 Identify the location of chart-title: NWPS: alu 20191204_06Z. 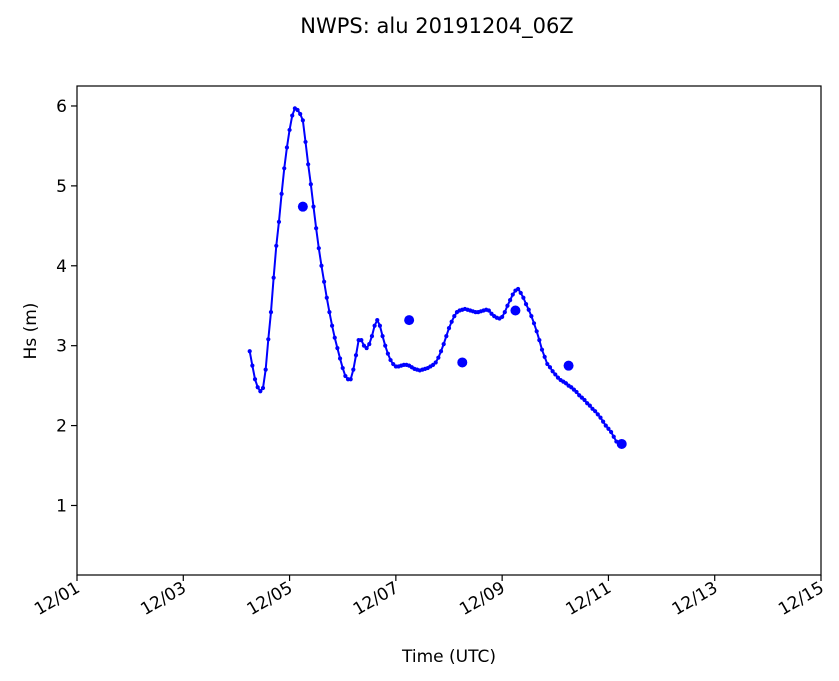
(436, 26).